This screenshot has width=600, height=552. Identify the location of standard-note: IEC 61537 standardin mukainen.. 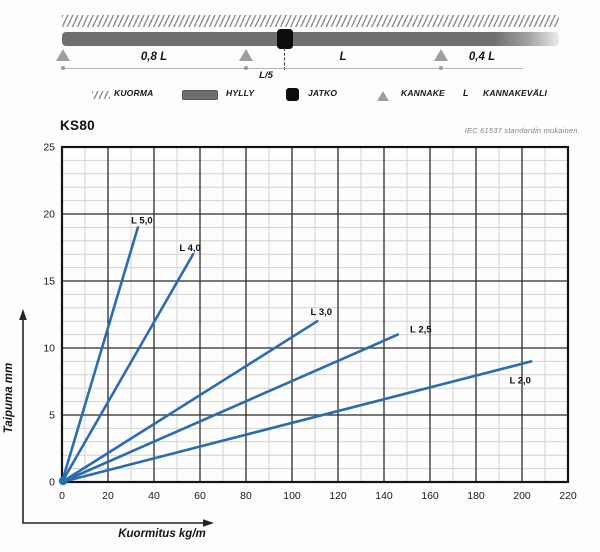
(522, 130).